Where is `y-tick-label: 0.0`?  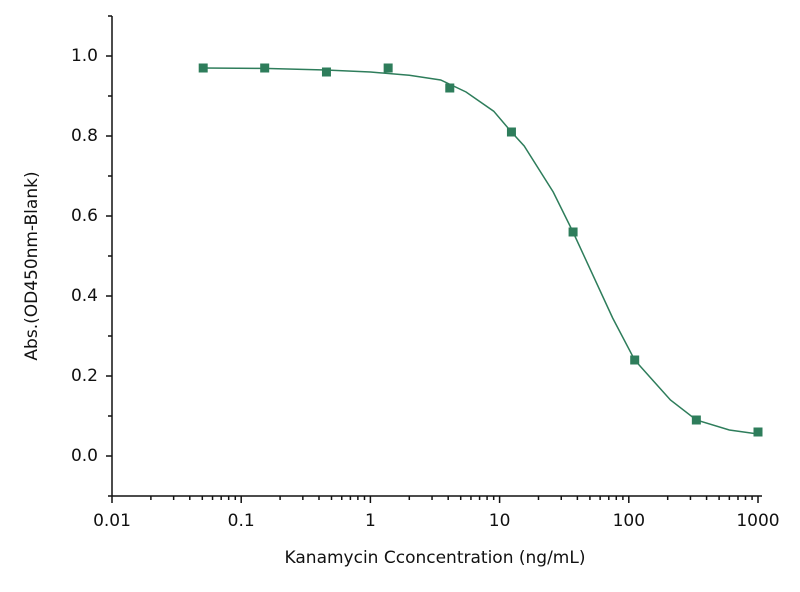
y-tick-label: 0.0 is located at coordinates (84, 456).